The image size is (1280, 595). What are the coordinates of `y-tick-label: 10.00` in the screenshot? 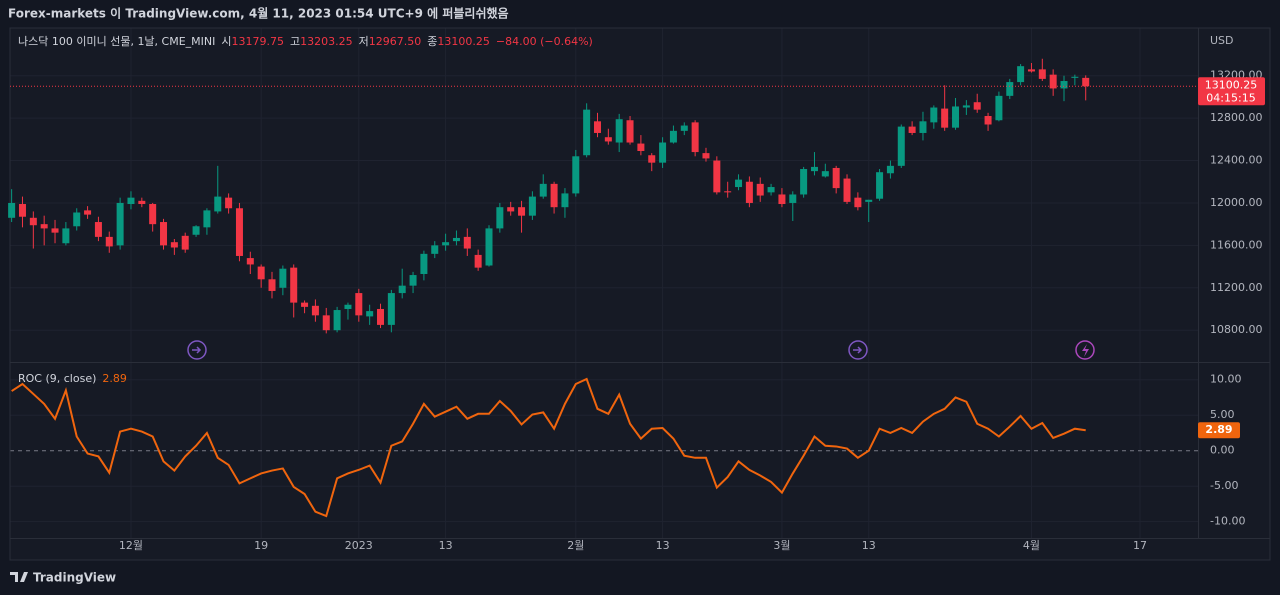 It's located at (1226, 379).